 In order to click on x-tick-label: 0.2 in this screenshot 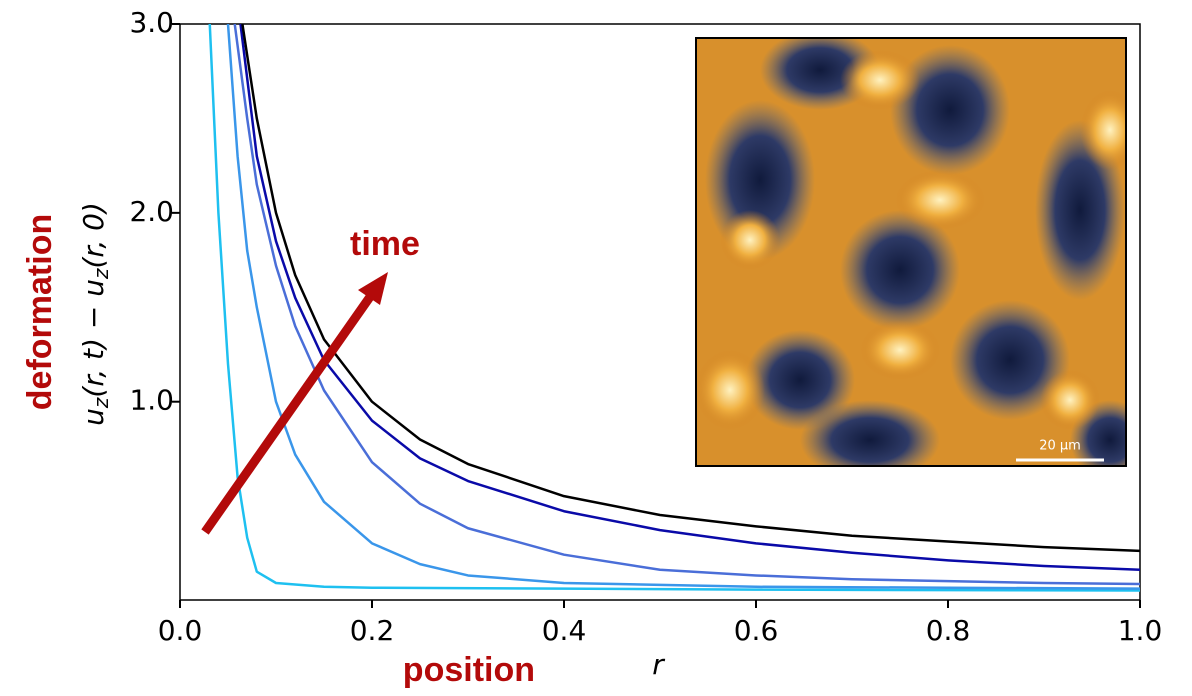, I will do `click(372, 630)`.